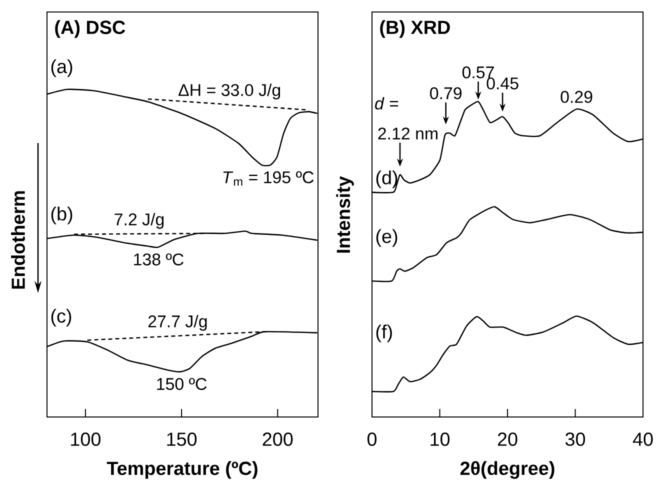 This screenshot has height=486, width=657. I want to click on chart-title: (B) XRD, so click(415, 29).